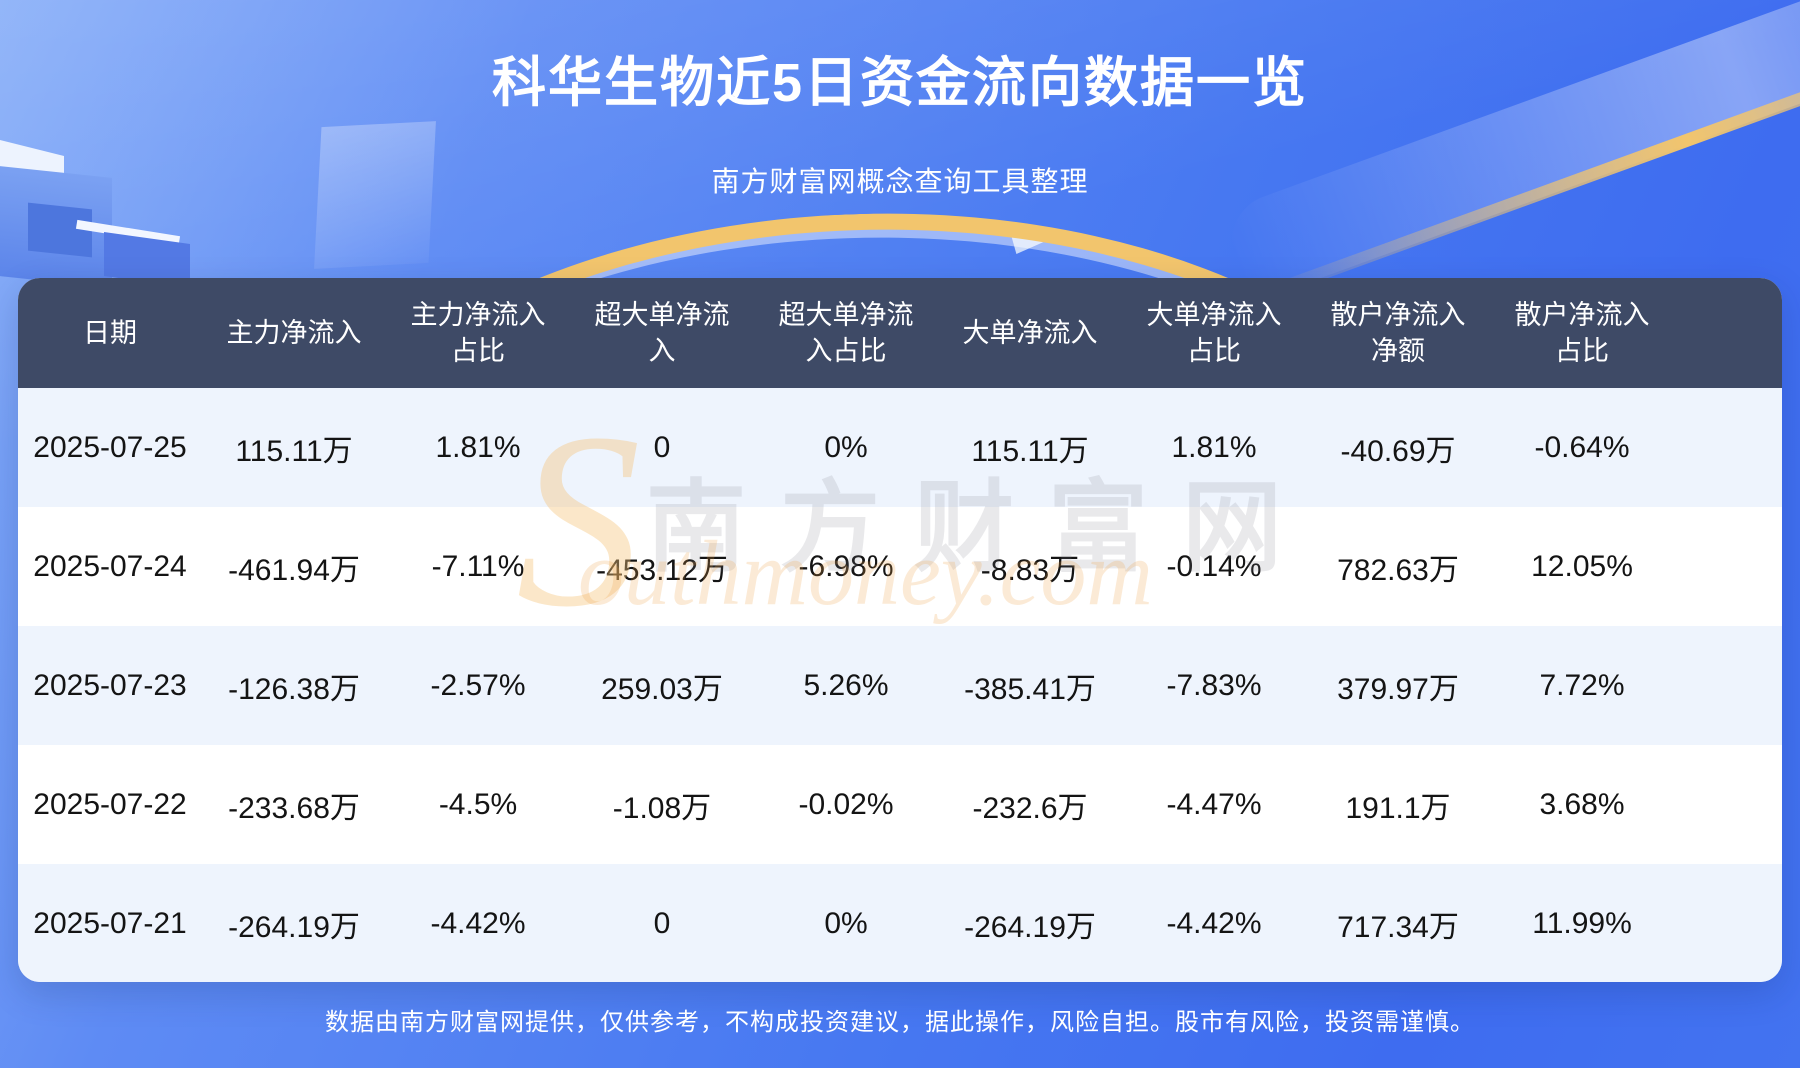 This screenshot has height=1068, width=1800. I want to click on table-cell: 3.68%, so click(1582, 804).